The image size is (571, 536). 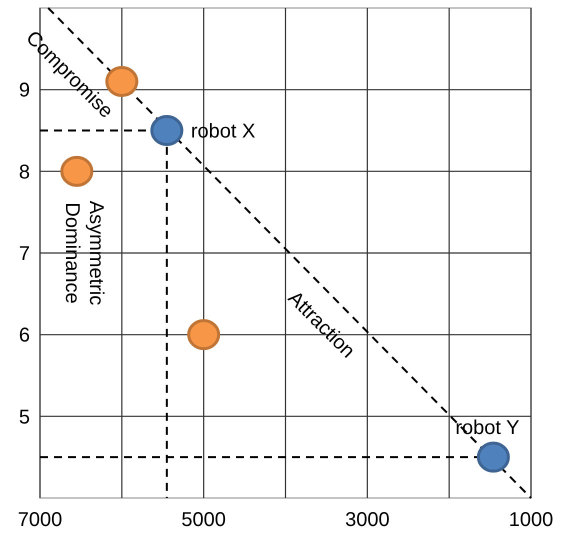 I want to click on y-tick-label: 9, so click(x=24, y=91).